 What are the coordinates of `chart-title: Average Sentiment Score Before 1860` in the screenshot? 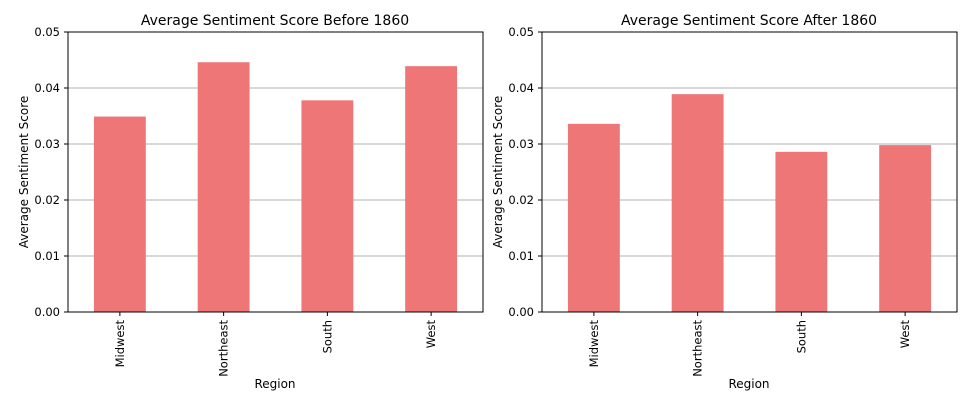 It's located at (275, 21).